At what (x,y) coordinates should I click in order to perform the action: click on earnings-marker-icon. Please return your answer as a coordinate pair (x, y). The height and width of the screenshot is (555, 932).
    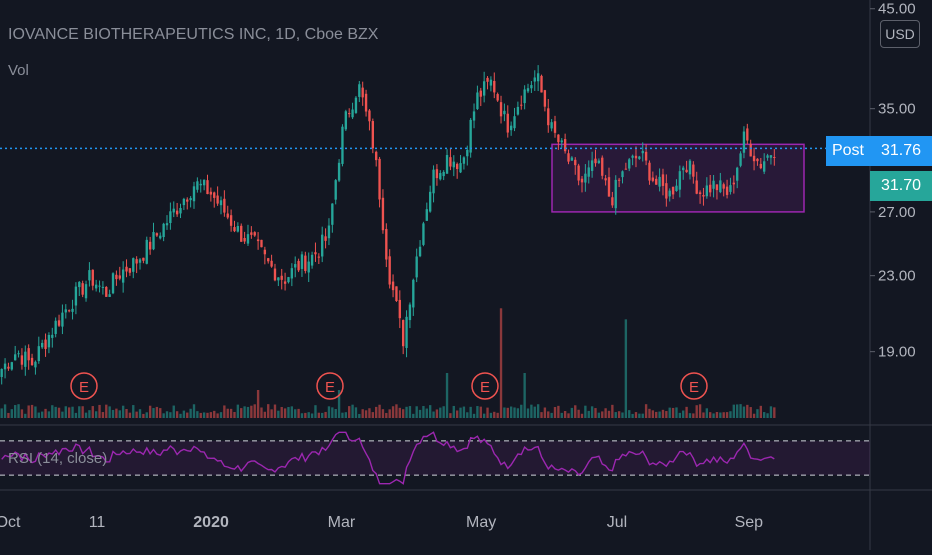
    Looking at the image, I should click on (84, 386).